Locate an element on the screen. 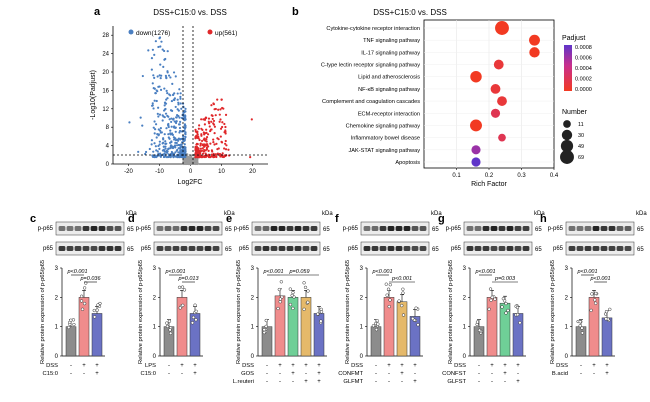 This screenshot has width=650, height=402. blot-kda-value: 65 is located at coordinates (538, 250).